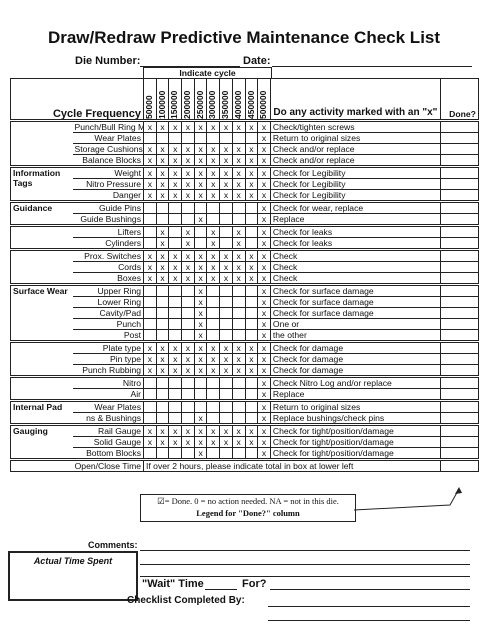 The width and height of the screenshot is (488, 640). I want to click on done-header: Done?, so click(459, 99).